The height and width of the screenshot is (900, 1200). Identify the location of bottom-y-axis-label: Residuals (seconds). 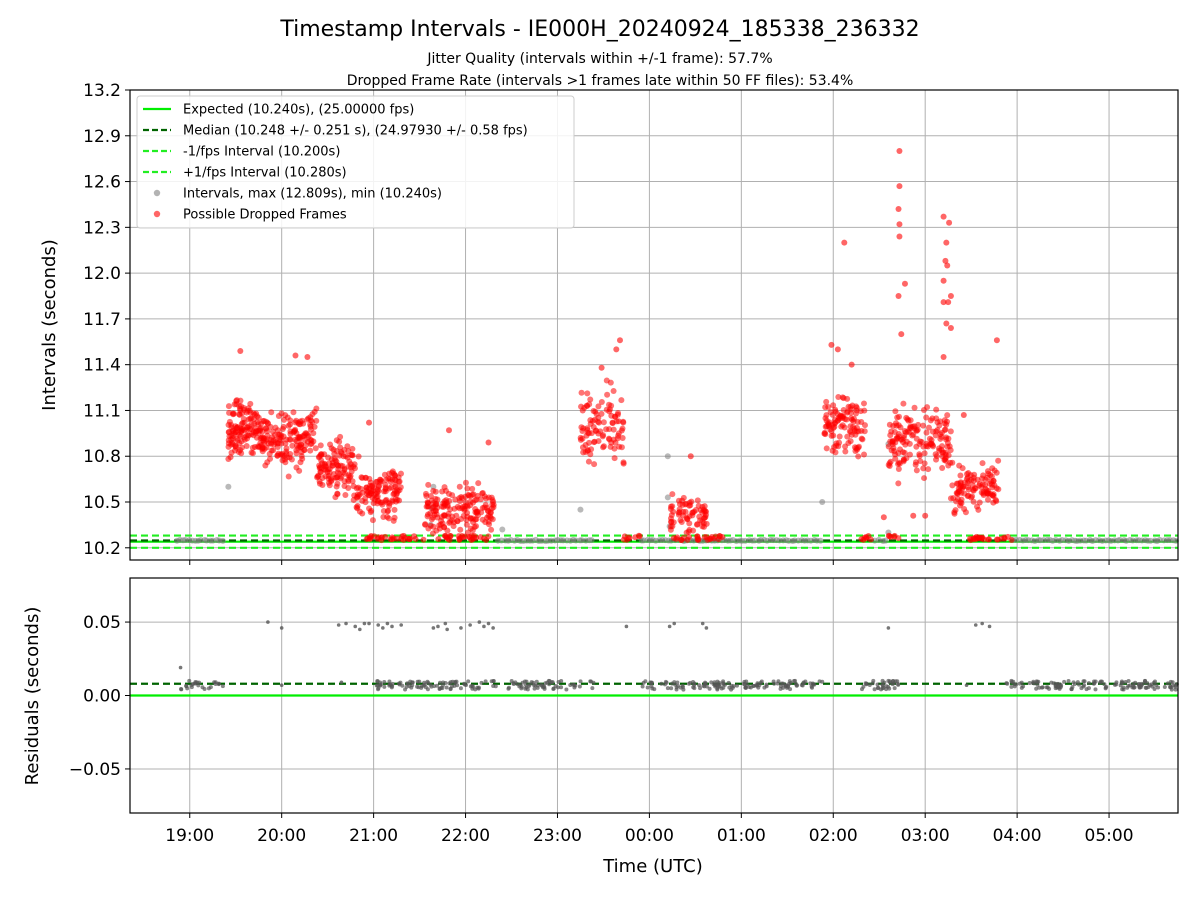
(32, 696).